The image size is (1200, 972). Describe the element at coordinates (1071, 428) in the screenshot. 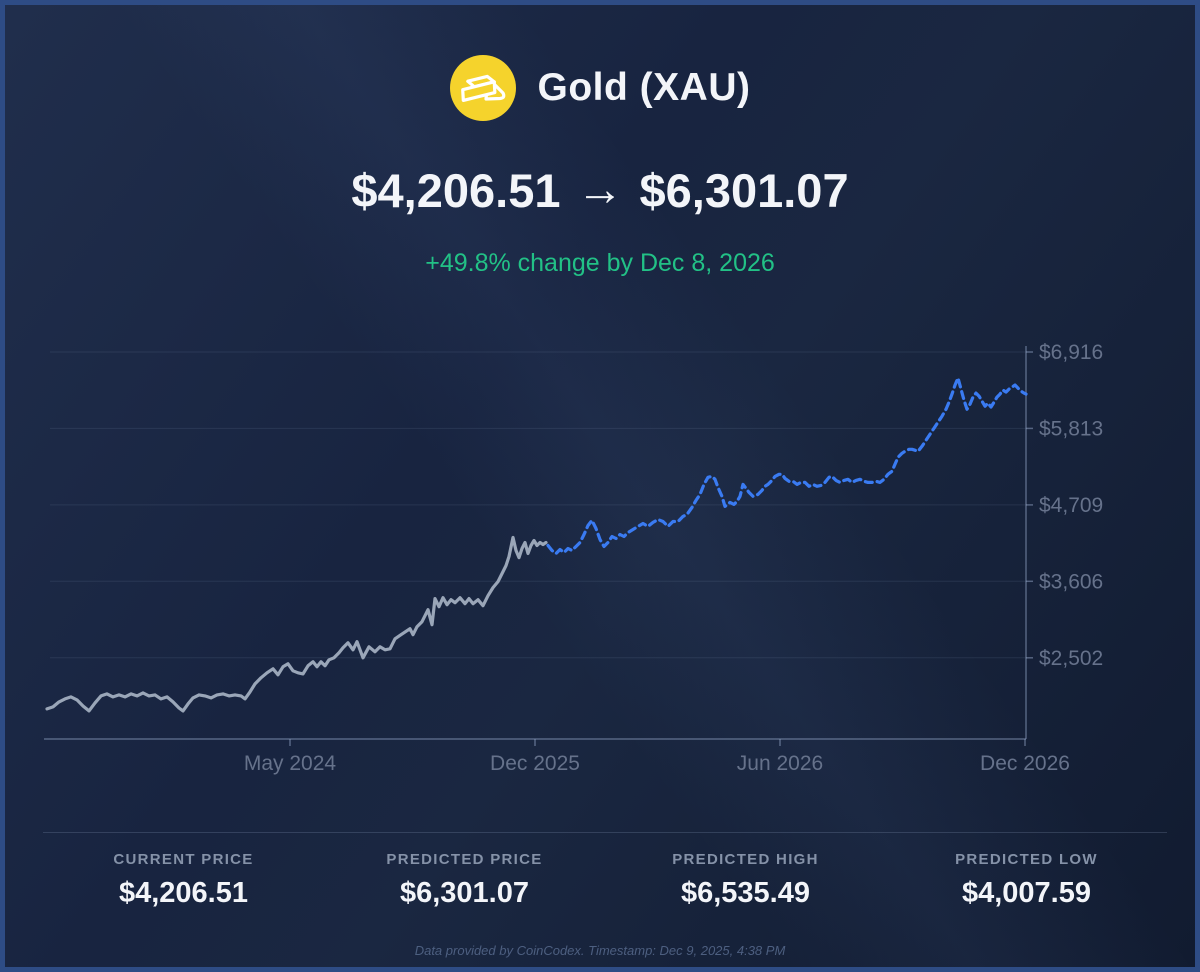

I see `y-axis-label: $5,813` at that location.